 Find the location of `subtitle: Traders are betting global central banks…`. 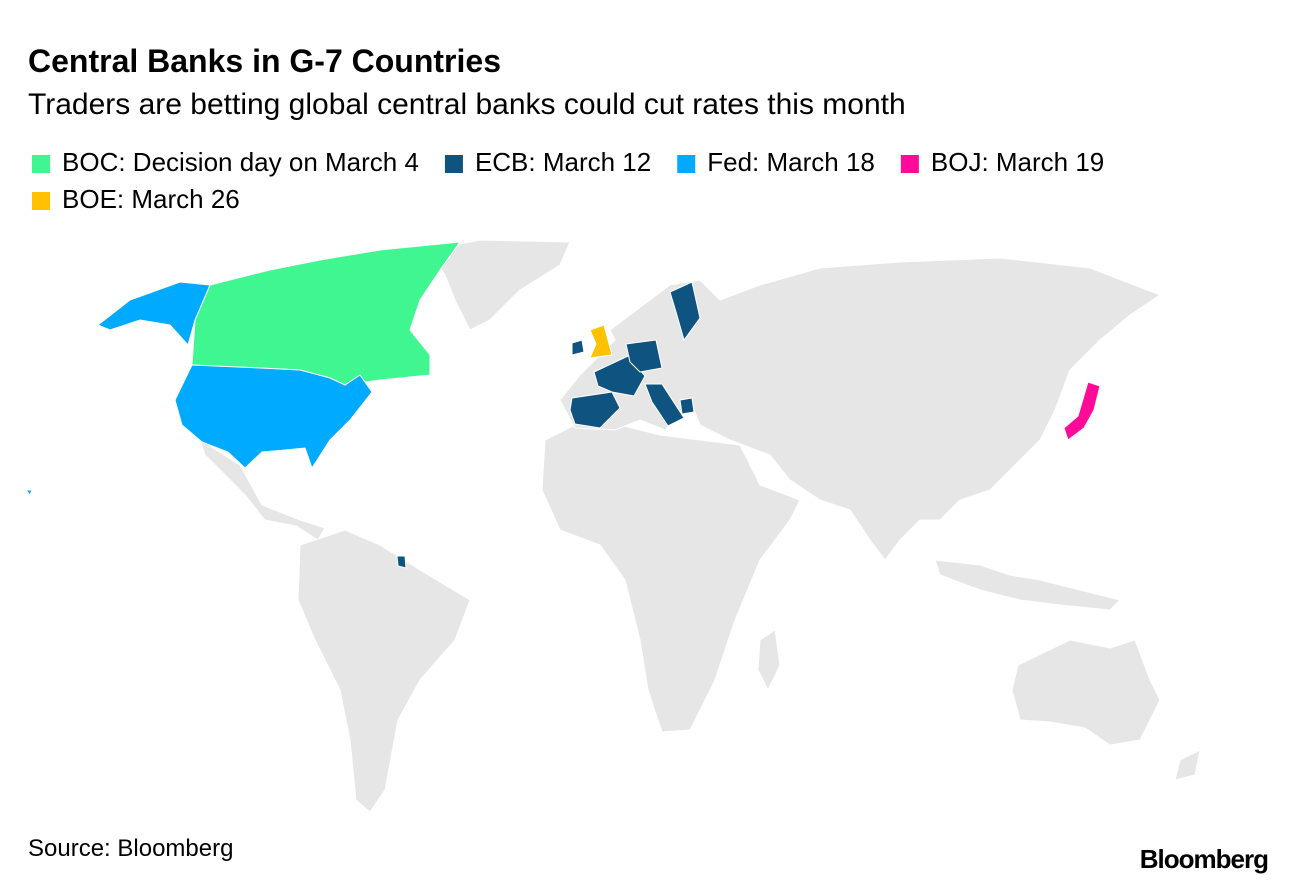

subtitle: Traders are betting global central banks… is located at coordinates (467, 104).